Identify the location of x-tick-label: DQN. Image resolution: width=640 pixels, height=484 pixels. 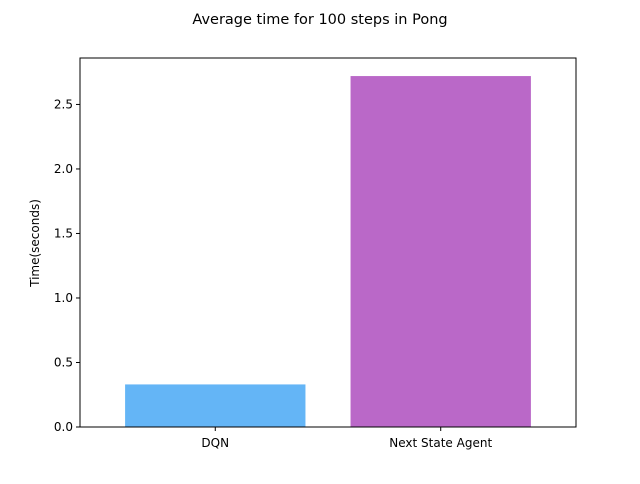
(215, 443).